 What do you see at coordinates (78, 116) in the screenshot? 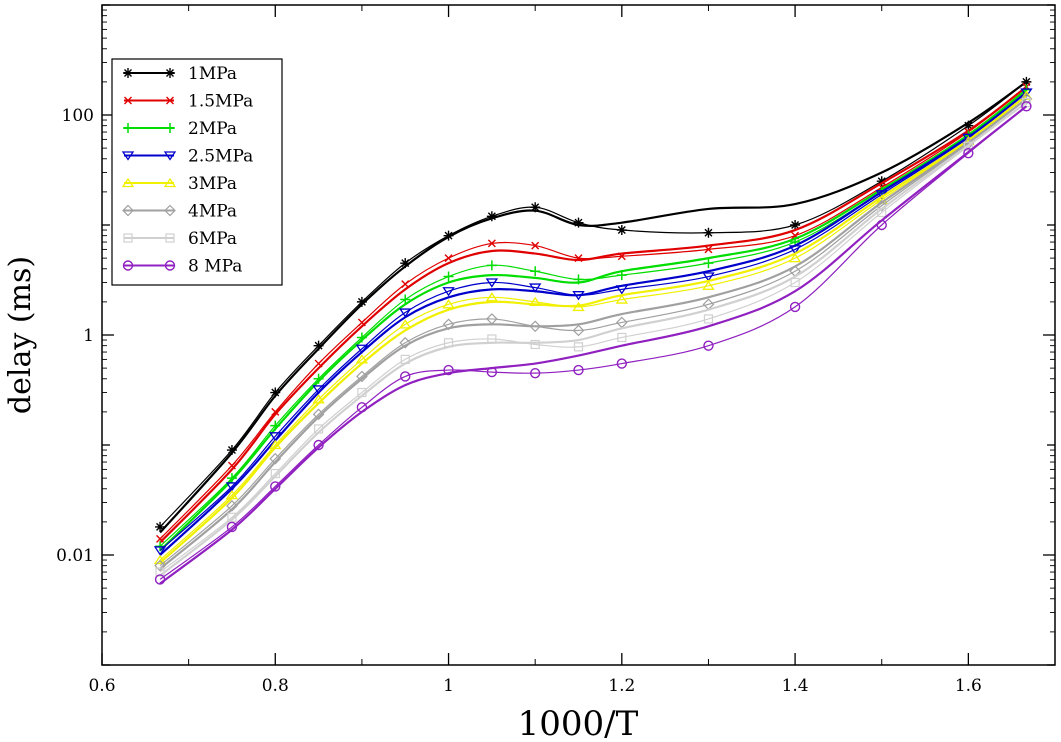
I see `y-tick-label: 100` at bounding box center [78, 116].